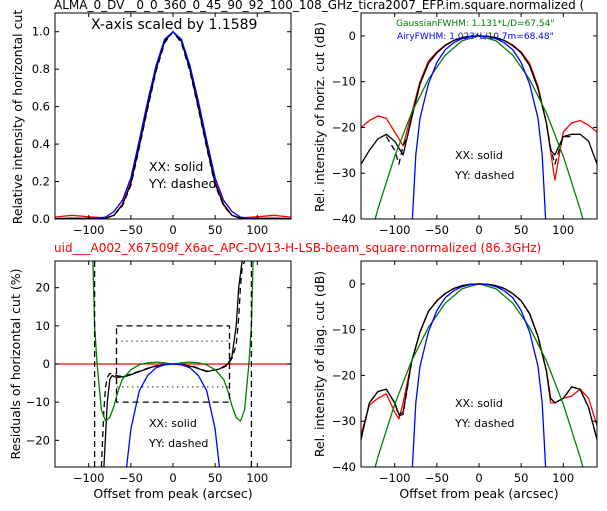 Image resolution: width=607 pixels, height=511 pixels. What do you see at coordinates (257, 478) in the screenshot?
I see `bottom-left-xtick-label: 100` at bounding box center [257, 478].